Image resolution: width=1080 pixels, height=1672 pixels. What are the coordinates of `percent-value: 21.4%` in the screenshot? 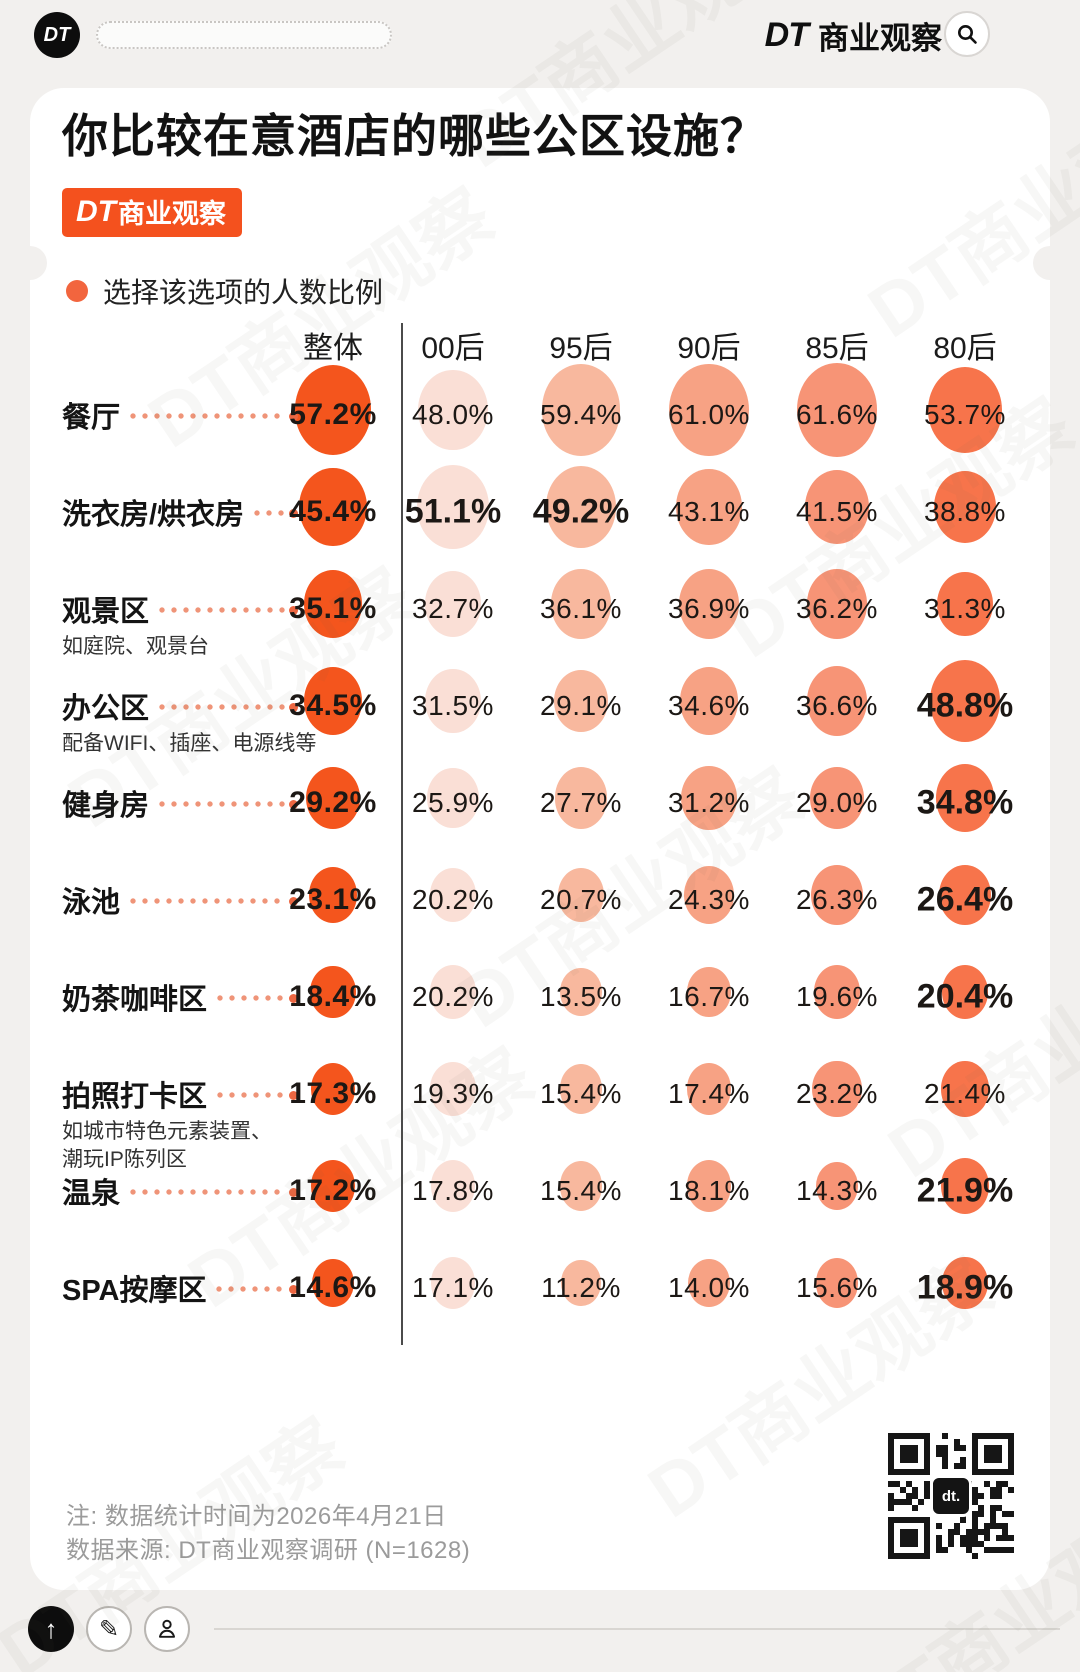 It's located at (965, 1093).